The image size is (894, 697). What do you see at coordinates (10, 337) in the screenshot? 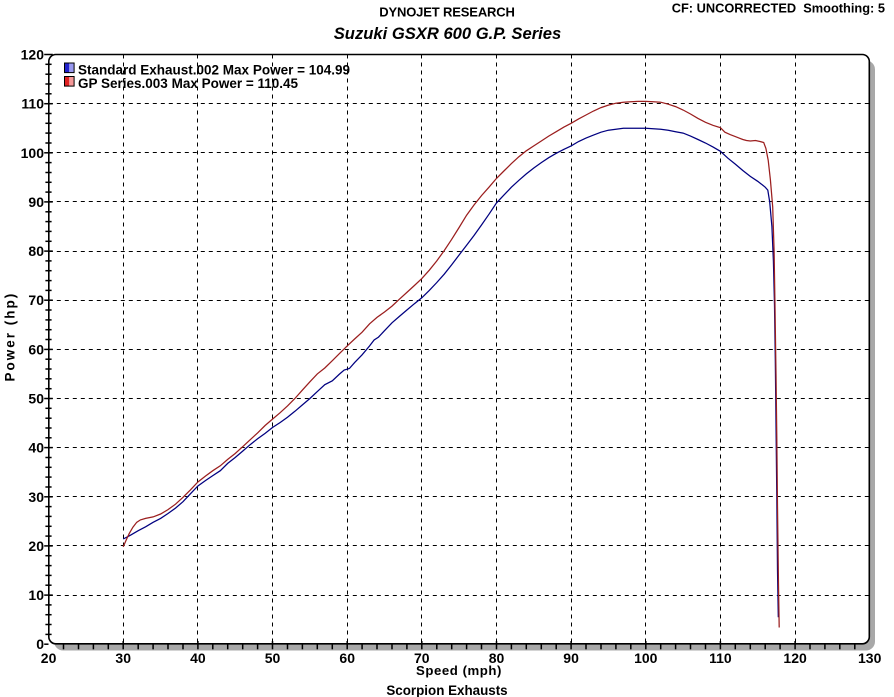
I see `svg-text: Power (hp)` at bounding box center [10, 337].